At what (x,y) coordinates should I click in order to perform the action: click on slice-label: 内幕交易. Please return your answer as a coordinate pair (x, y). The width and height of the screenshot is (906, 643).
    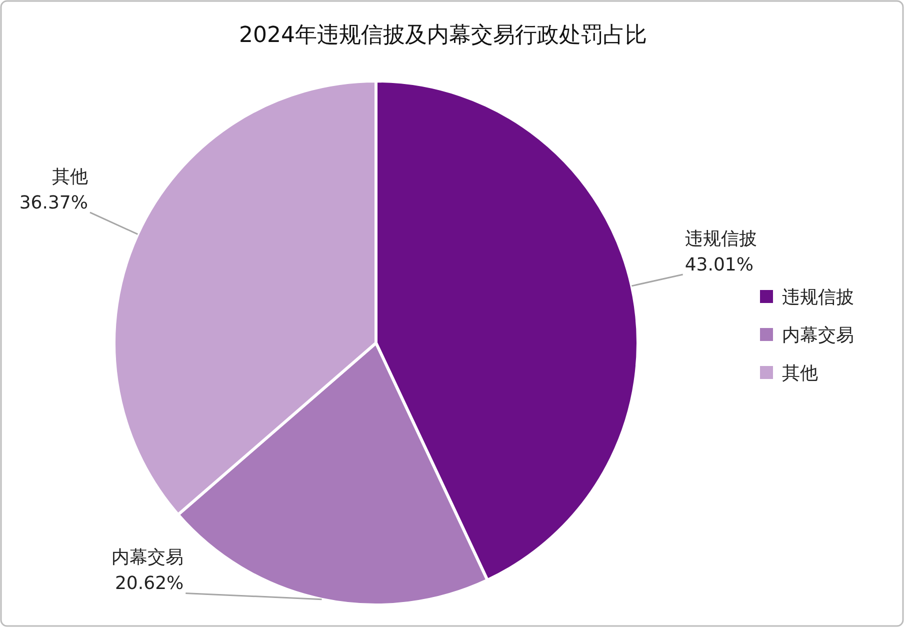
    Looking at the image, I should click on (148, 557).